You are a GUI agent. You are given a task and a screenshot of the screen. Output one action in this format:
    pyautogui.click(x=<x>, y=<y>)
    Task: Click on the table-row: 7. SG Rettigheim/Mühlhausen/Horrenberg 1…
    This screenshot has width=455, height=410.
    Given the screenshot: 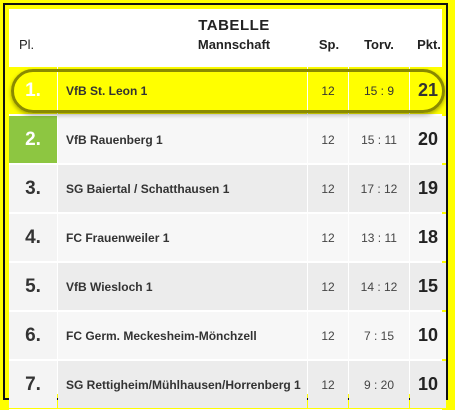 What is the action you would take?
    pyautogui.click(x=227, y=385)
    